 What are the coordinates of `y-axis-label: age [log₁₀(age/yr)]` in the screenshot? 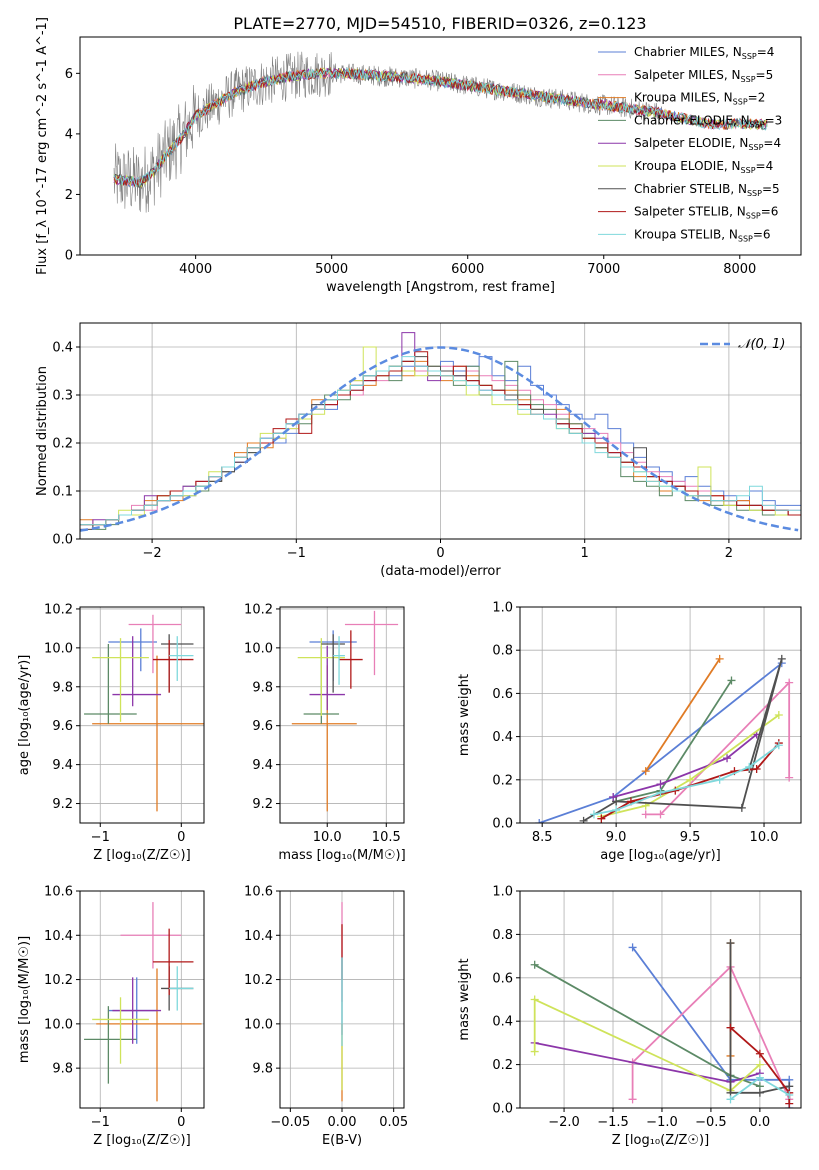 It's located at (24, 715).